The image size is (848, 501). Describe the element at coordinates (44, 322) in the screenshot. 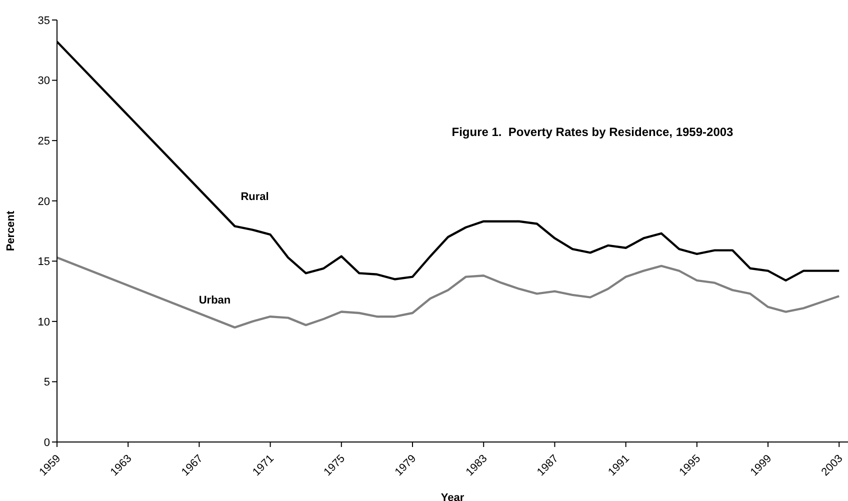

I see `y-tick-label: 10` at that location.